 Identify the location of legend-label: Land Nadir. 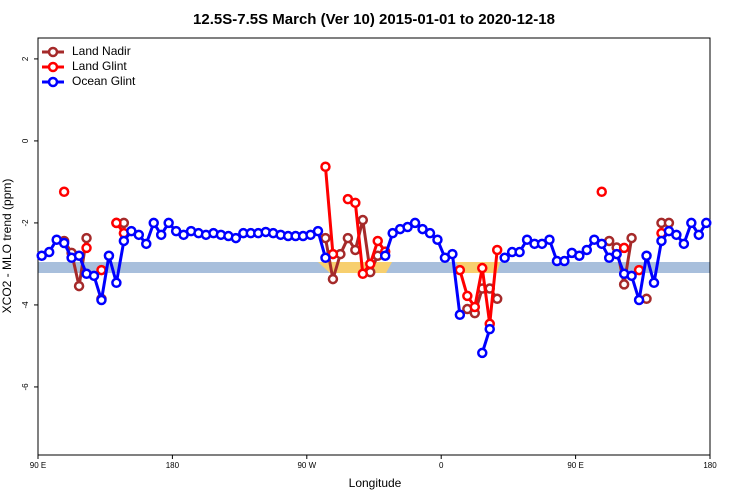
(101, 51).